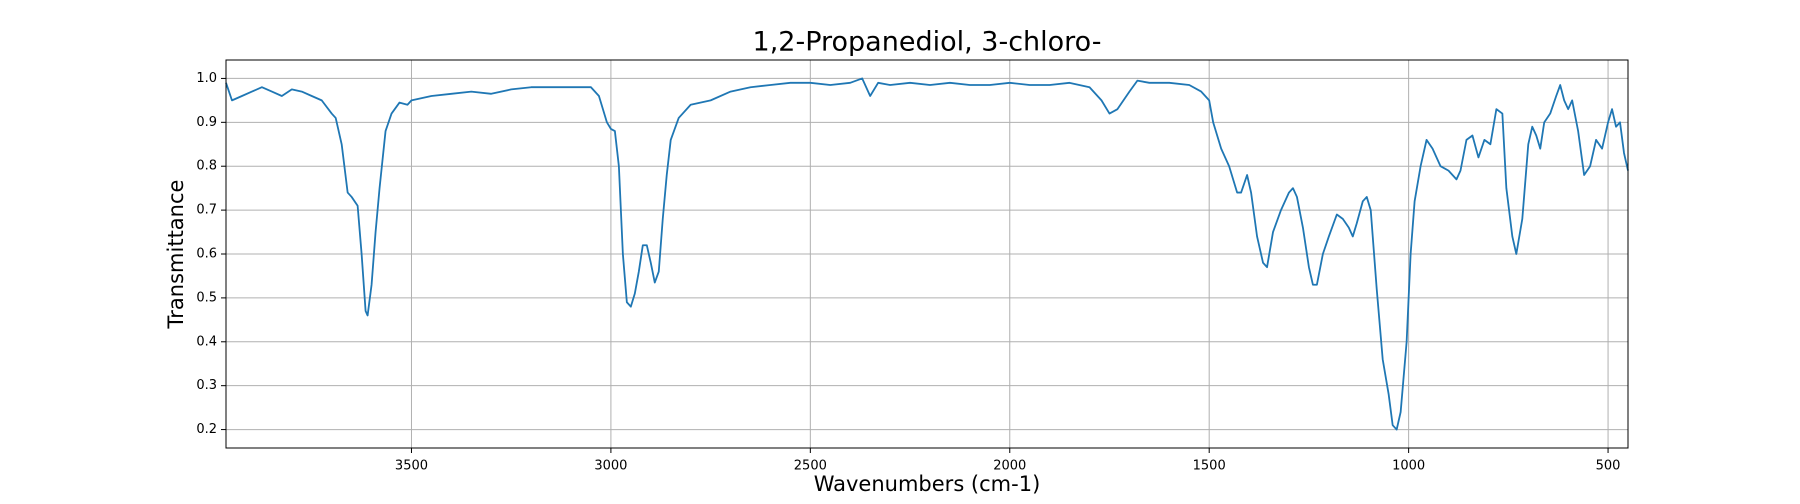  I want to click on x-tick-label: 2000, so click(1009, 466).